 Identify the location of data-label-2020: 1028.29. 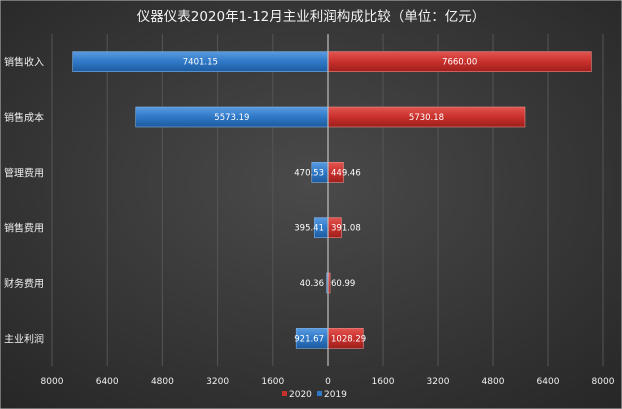
(348, 339).